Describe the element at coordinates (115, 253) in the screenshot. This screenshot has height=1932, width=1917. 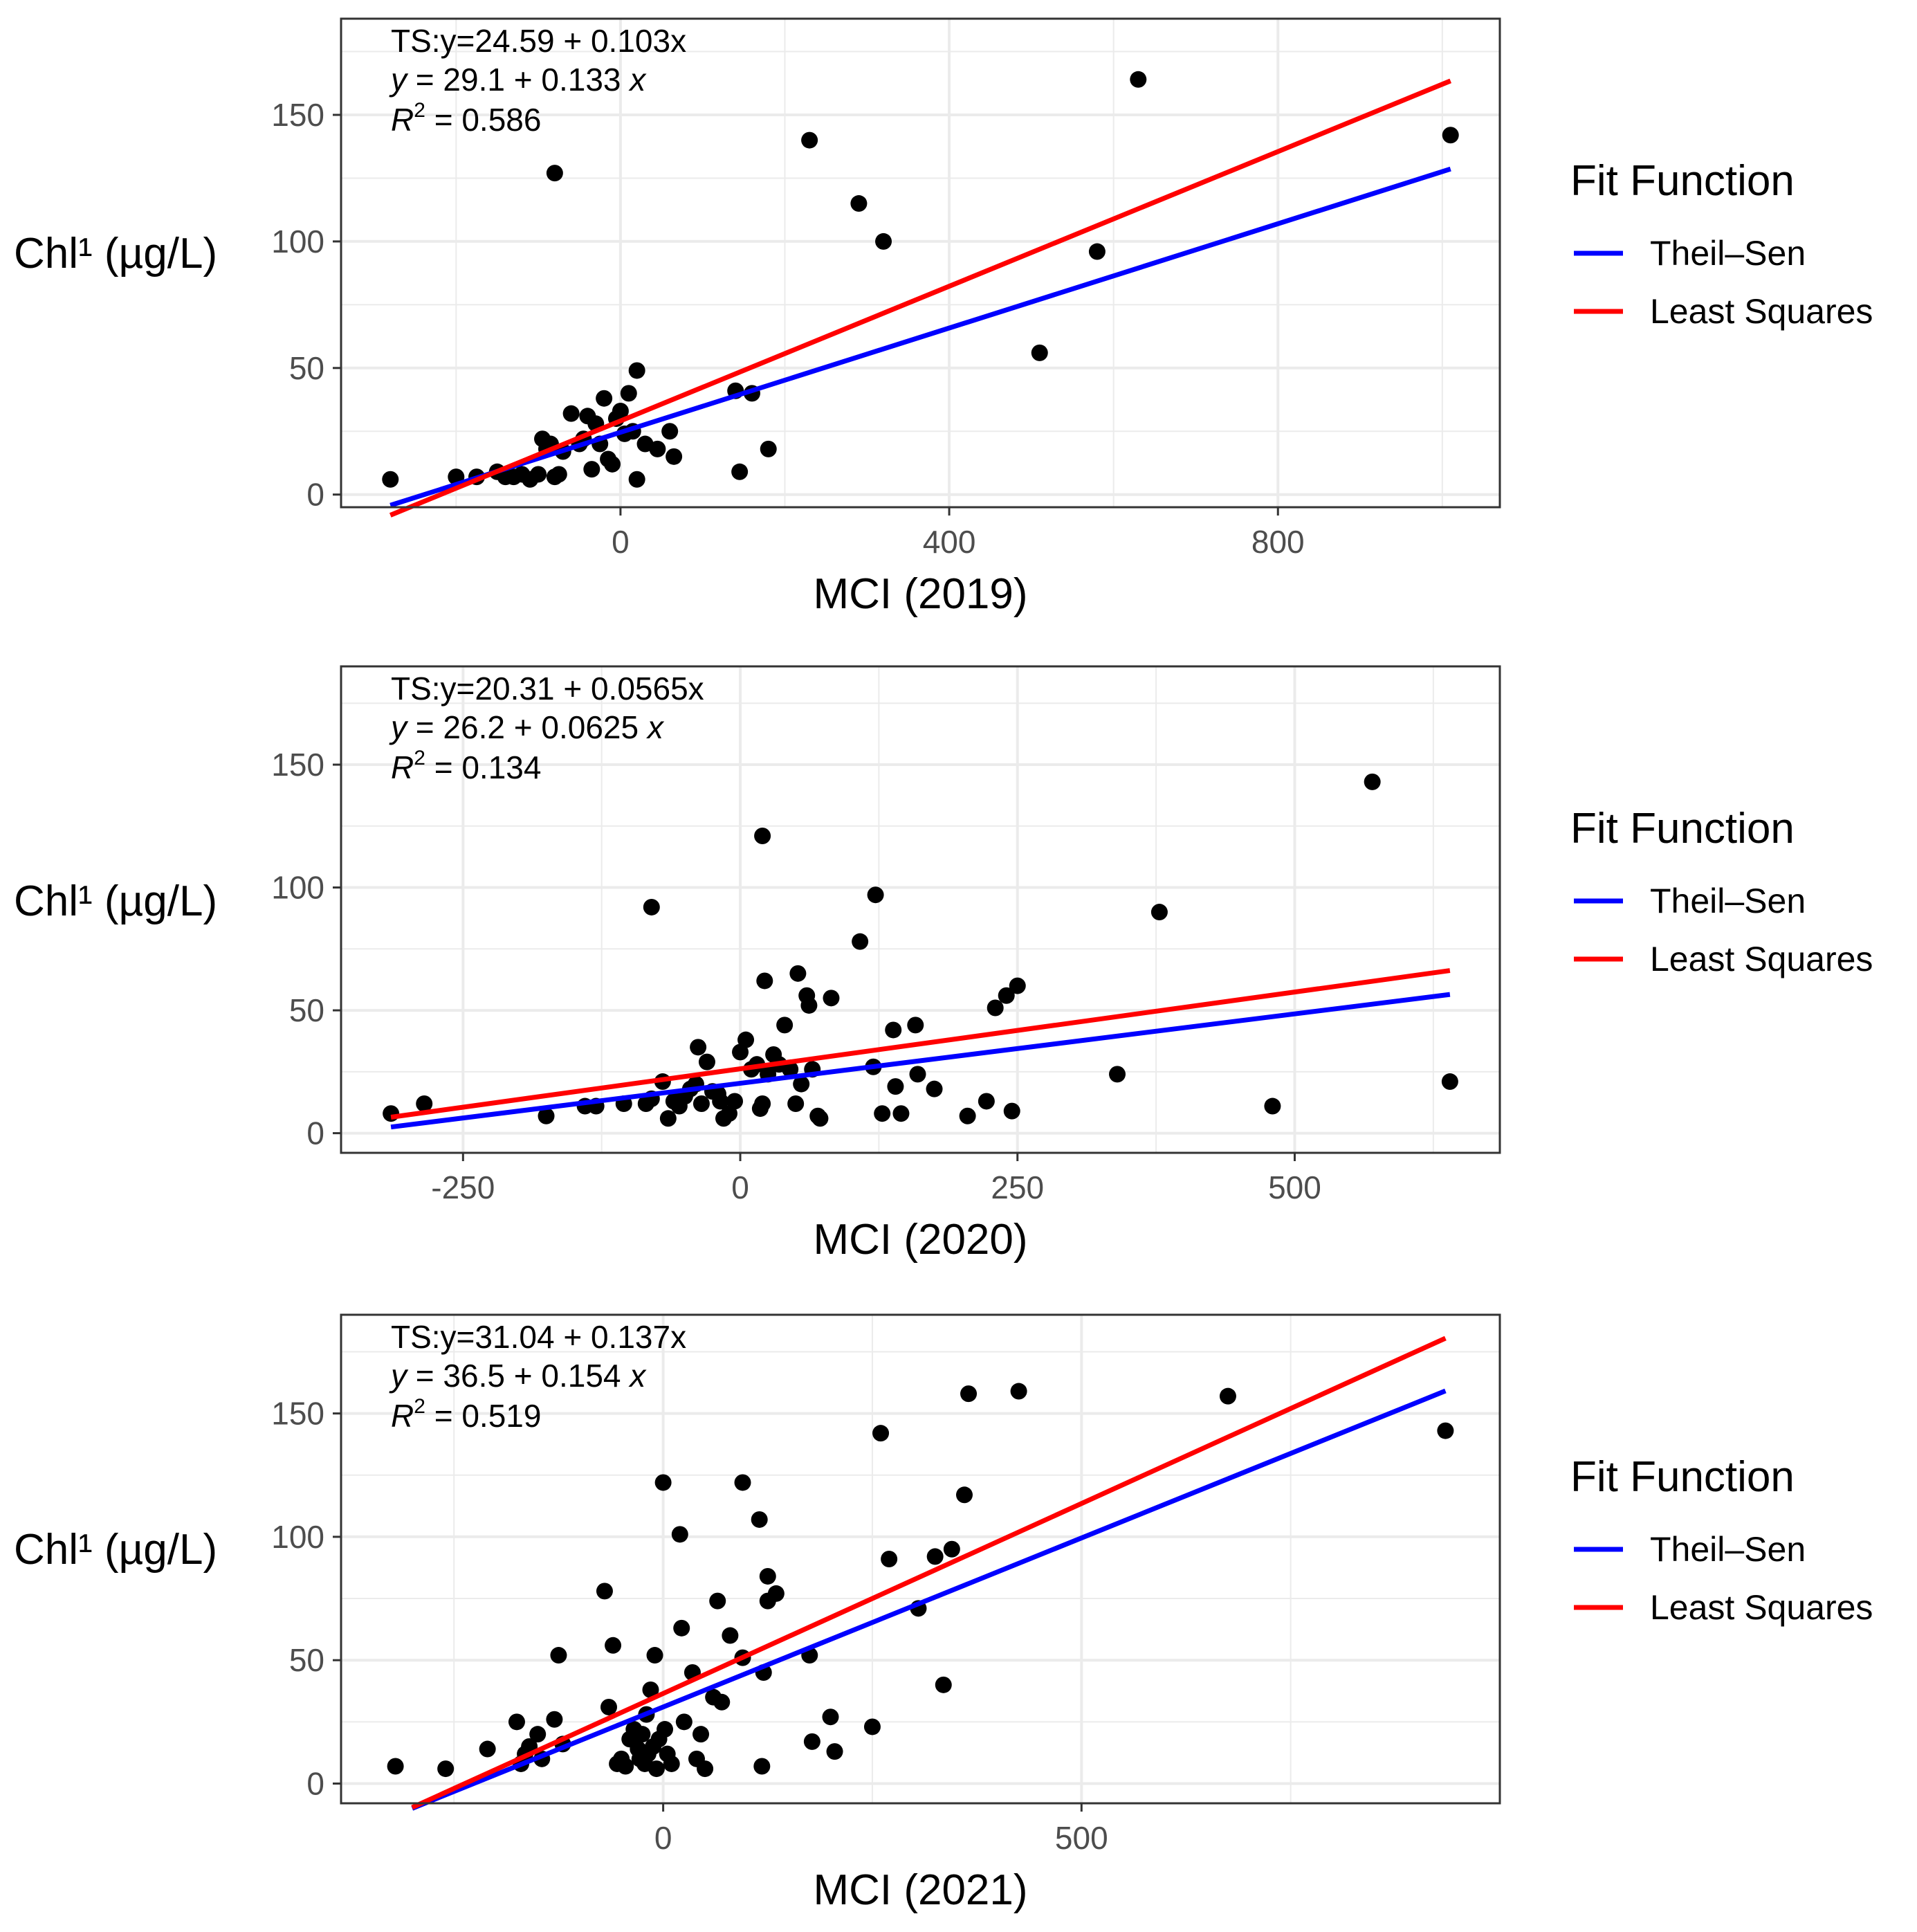
I see `y-axis-title: Chl¹ (µg/L)` at that location.